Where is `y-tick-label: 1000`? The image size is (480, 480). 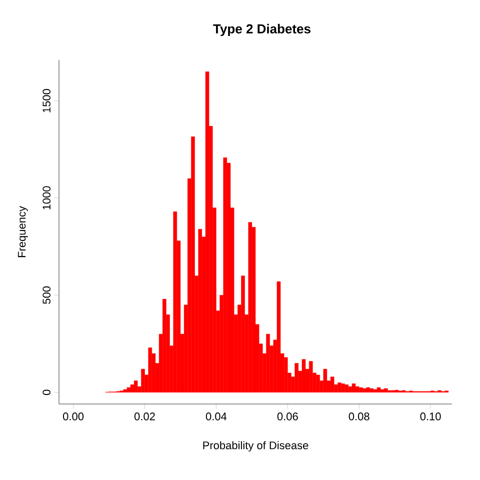
y-tick-label: 1000 is located at coordinates (46, 198).